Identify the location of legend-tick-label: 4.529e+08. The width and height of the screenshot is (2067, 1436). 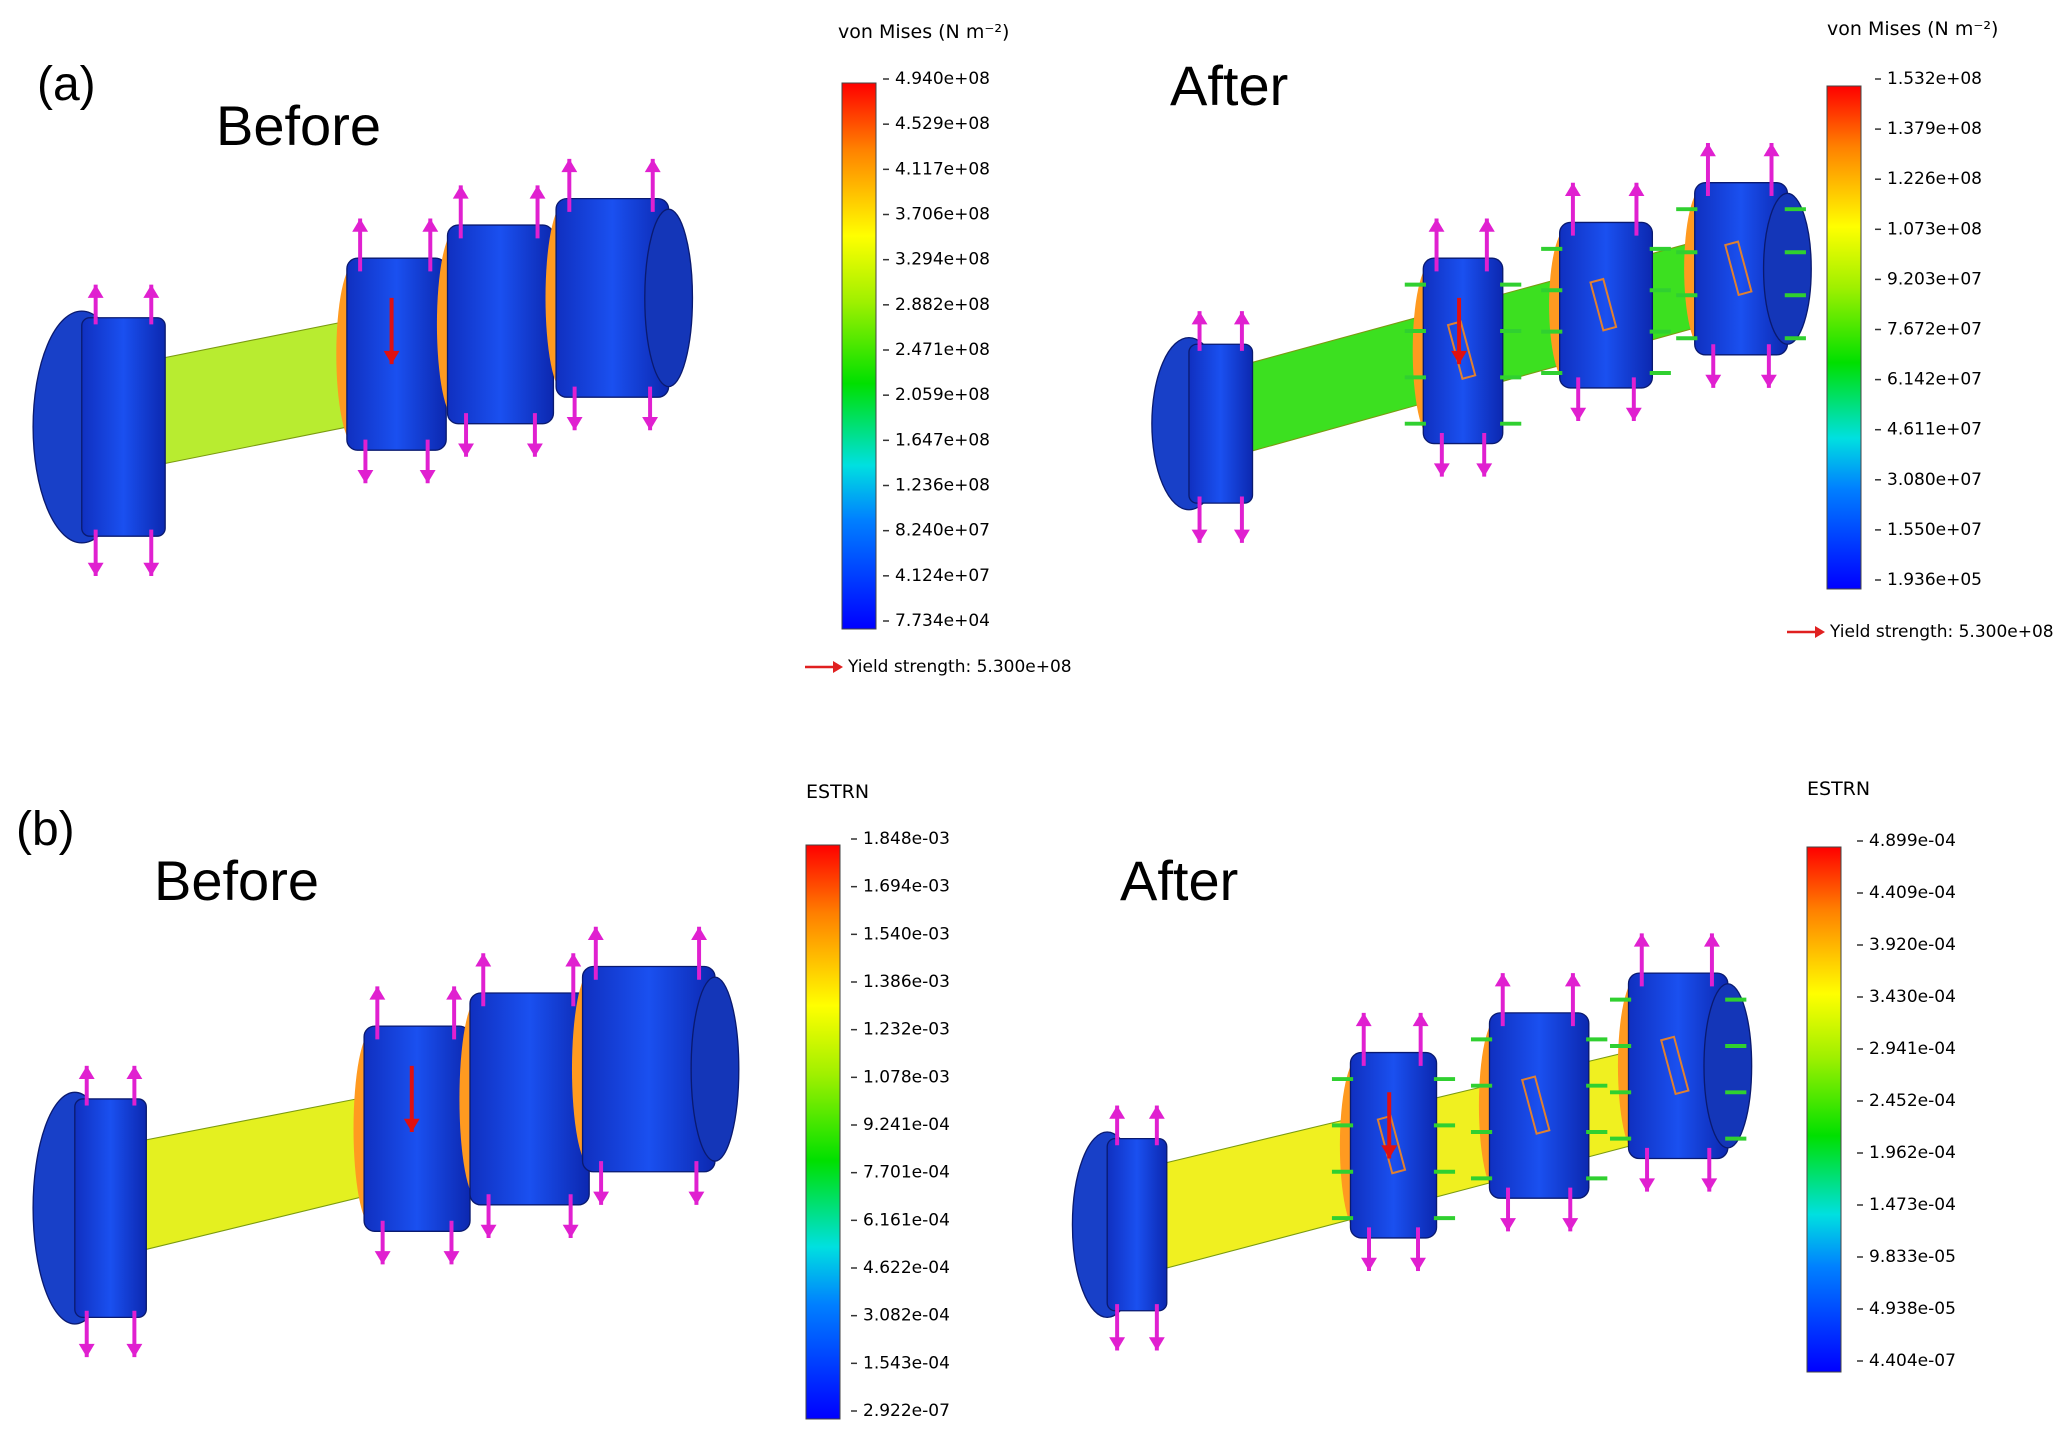
(942, 124).